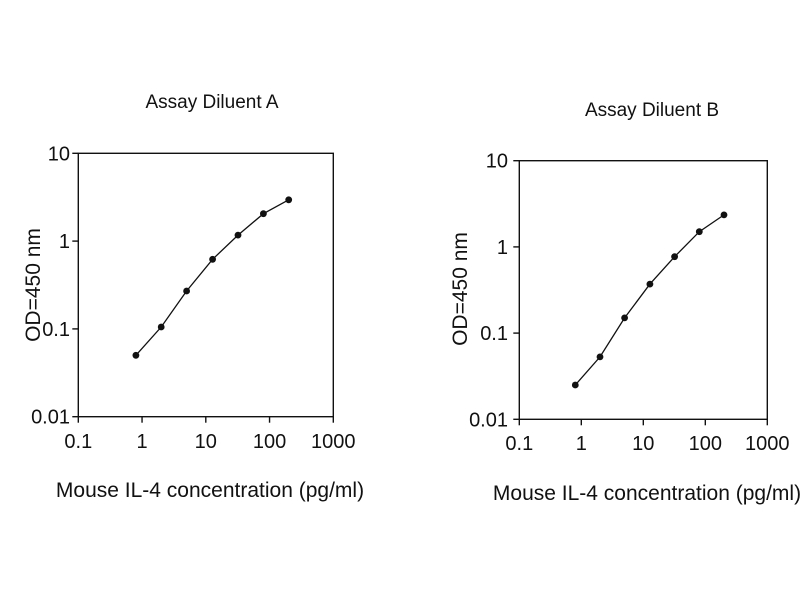  Describe the element at coordinates (212, 102) in the screenshot. I see `chart-title: Assay Diluent A` at that location.